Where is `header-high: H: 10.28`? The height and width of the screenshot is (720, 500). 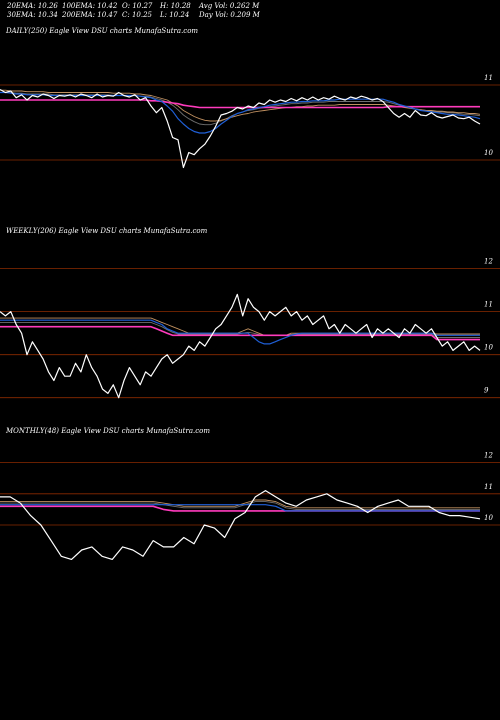 header-high: H: 10.28 is located at coordinates (175, 6).